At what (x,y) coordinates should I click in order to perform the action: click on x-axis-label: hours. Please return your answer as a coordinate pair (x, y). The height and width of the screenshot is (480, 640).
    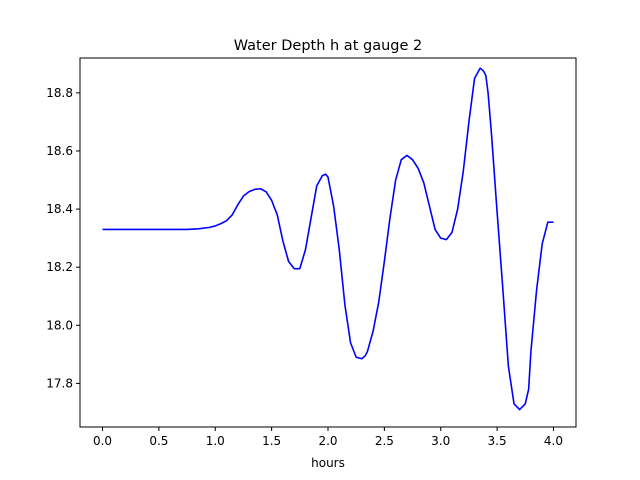
    Looking at the image, I should click on (328, 463).